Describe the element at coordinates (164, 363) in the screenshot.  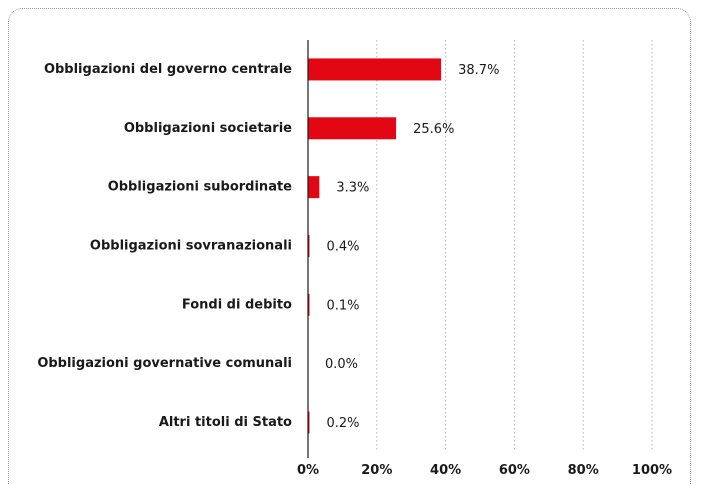
I see `category-label: Obbligazioni governative comunali` at that location.